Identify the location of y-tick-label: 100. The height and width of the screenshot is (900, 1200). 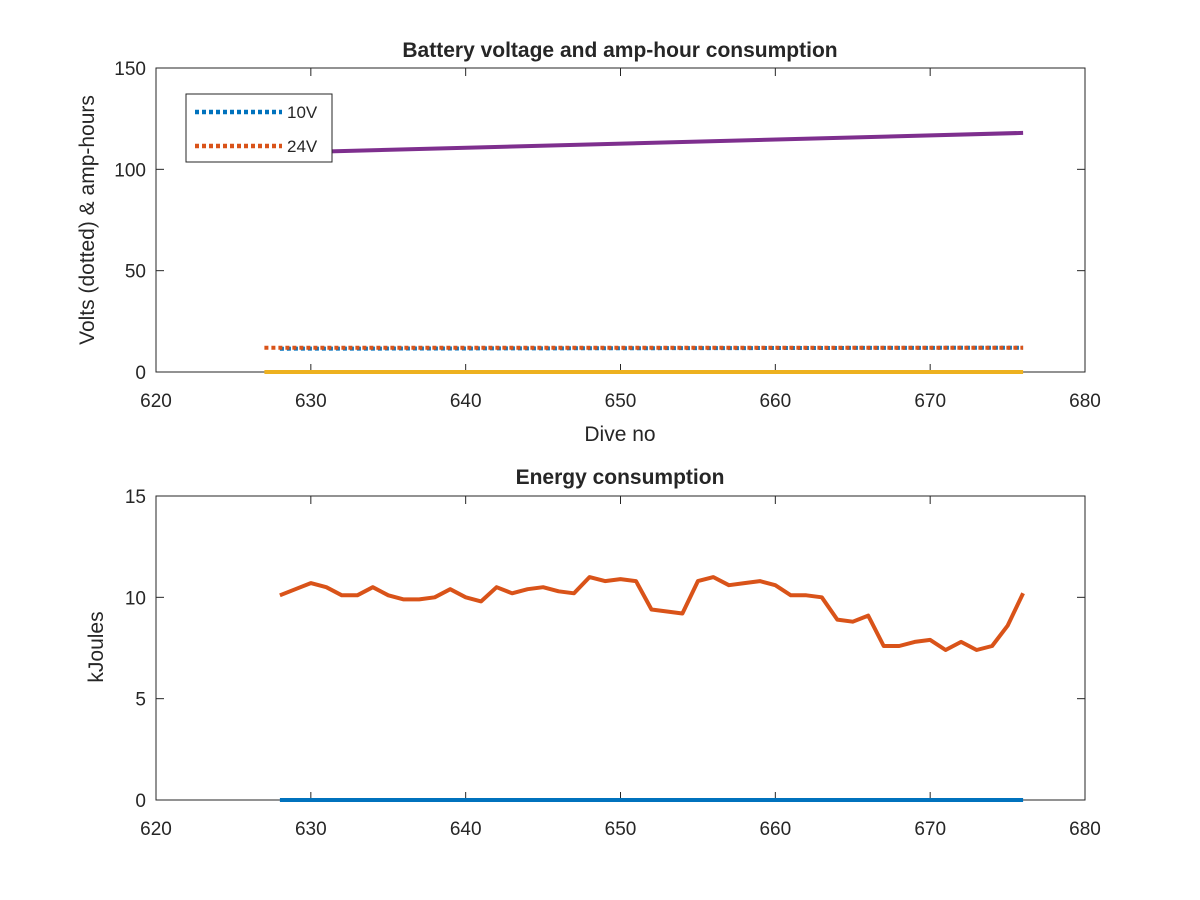
(130, 170).